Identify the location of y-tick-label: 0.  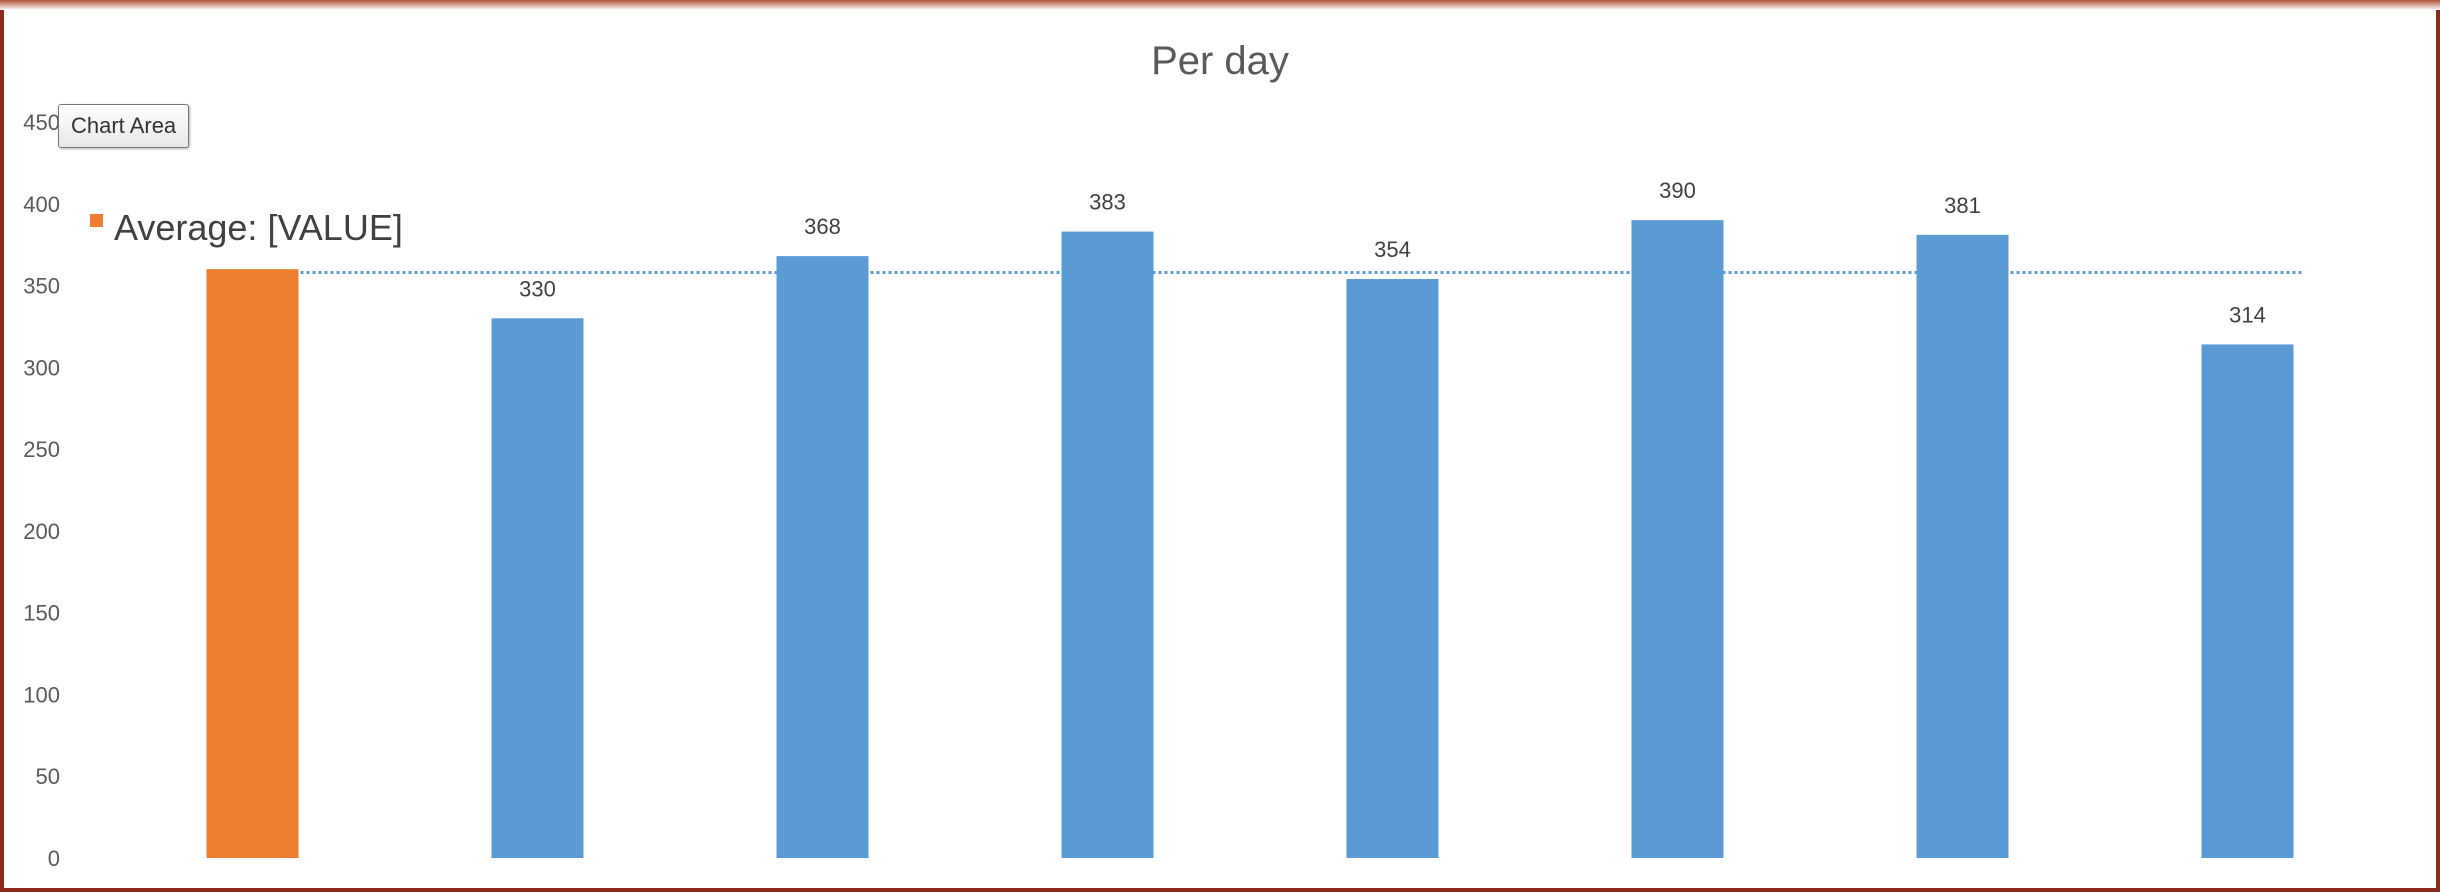
(54, 858).